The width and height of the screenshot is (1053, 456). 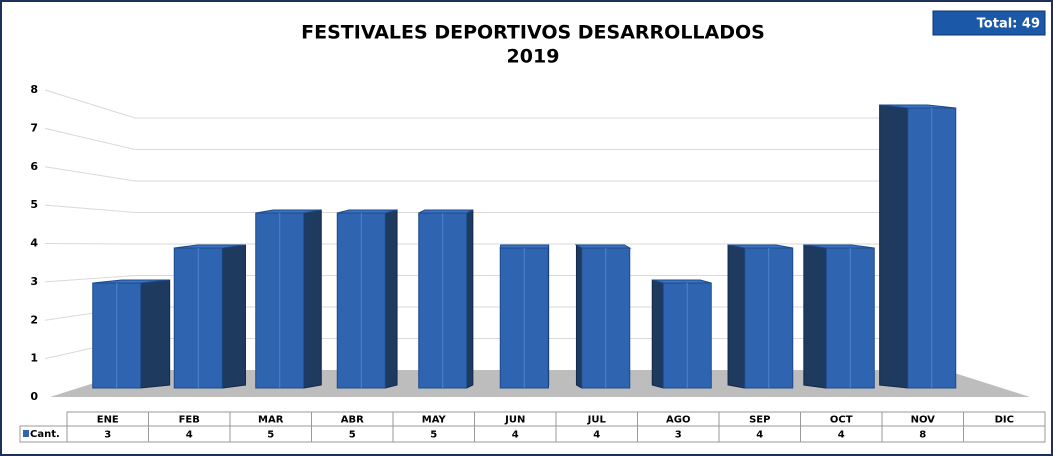 What do you see at coordinates (352, 420) in the screenshot?
I see `x-tick-label: ABR` at bounding box center [352, 420].